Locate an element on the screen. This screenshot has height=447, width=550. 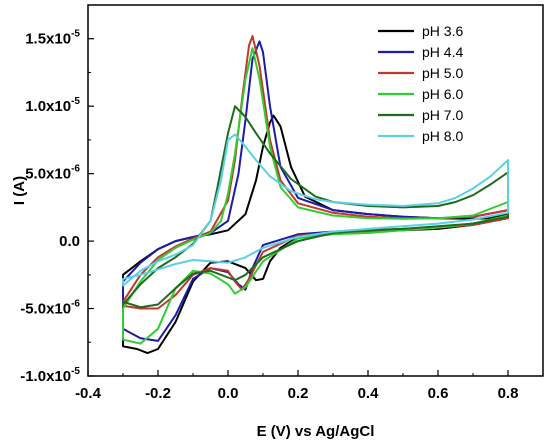
x-axis: -0.4 -0.2 0.0 0.2 0.4 0.6 0.8 is located at coordinates (296, 386).